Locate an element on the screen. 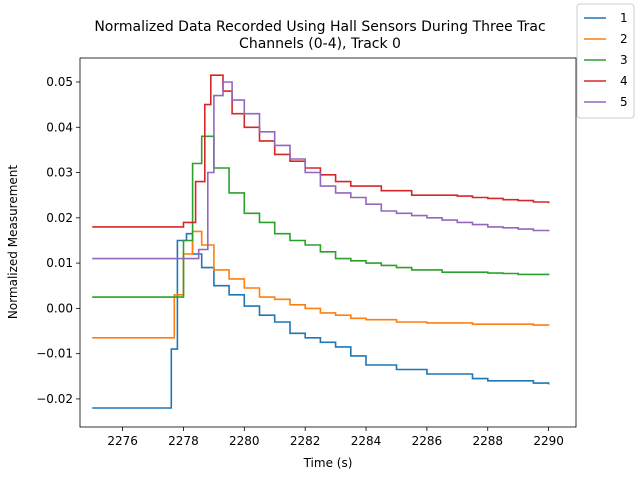  x-tick-label: 2284 is located at coordinates (366, 441).